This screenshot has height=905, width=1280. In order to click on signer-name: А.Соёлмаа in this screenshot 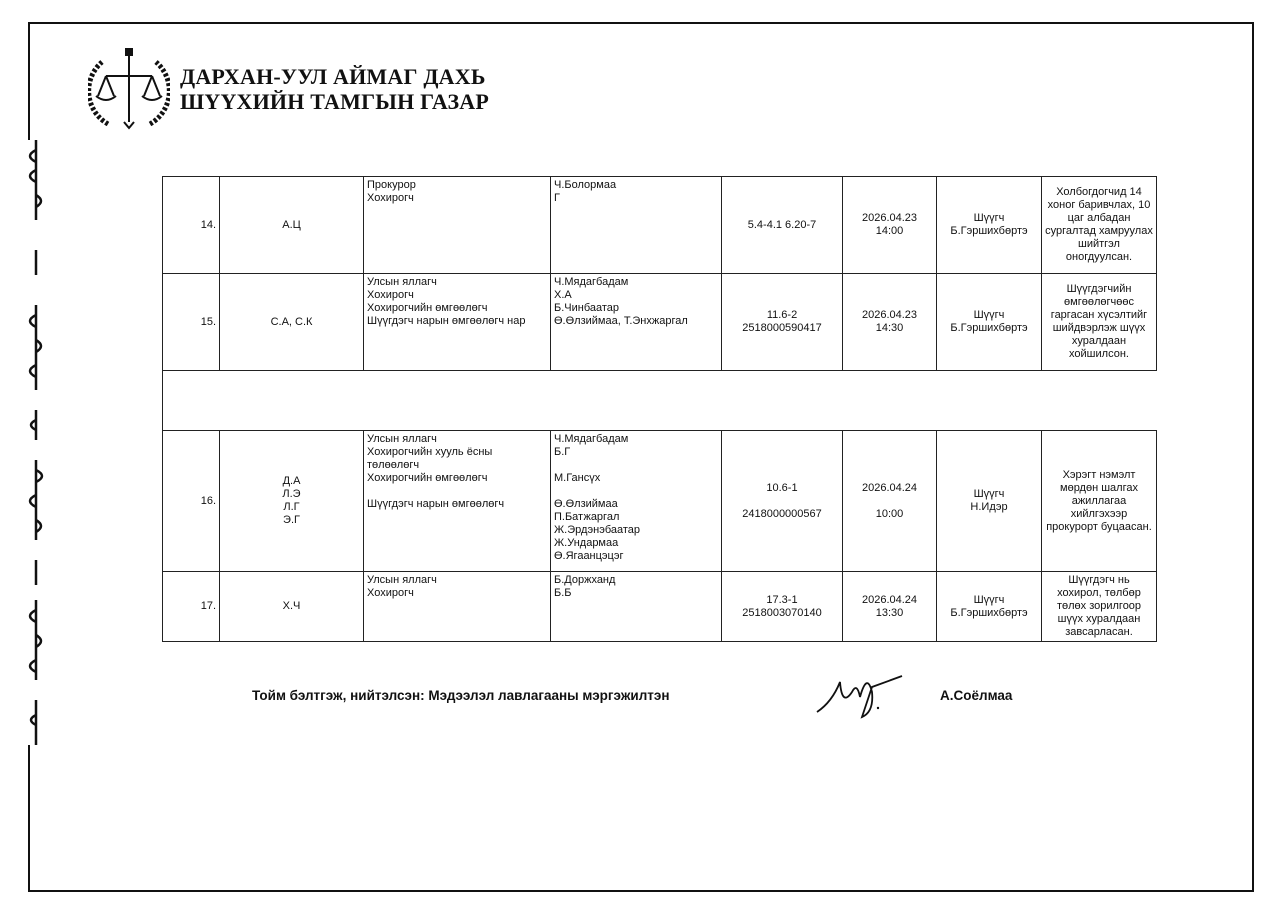, I will do `click(976, 695)`.